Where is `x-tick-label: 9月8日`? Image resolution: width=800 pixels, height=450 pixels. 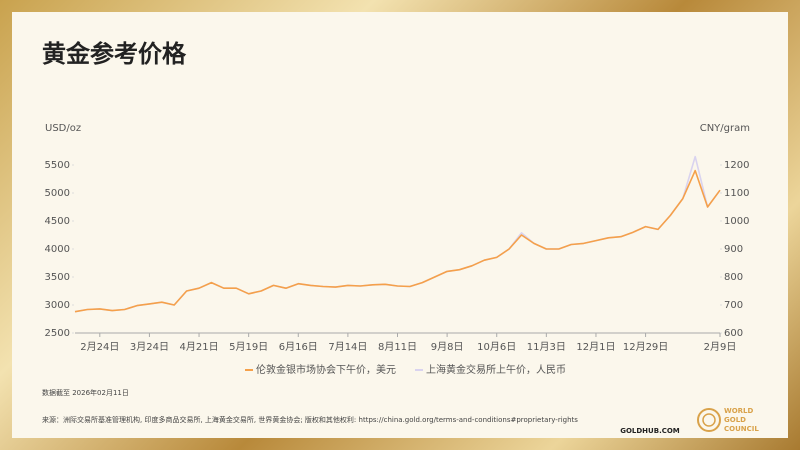
x-tick-label: 9月8日 is located at coordinates (447, 347).